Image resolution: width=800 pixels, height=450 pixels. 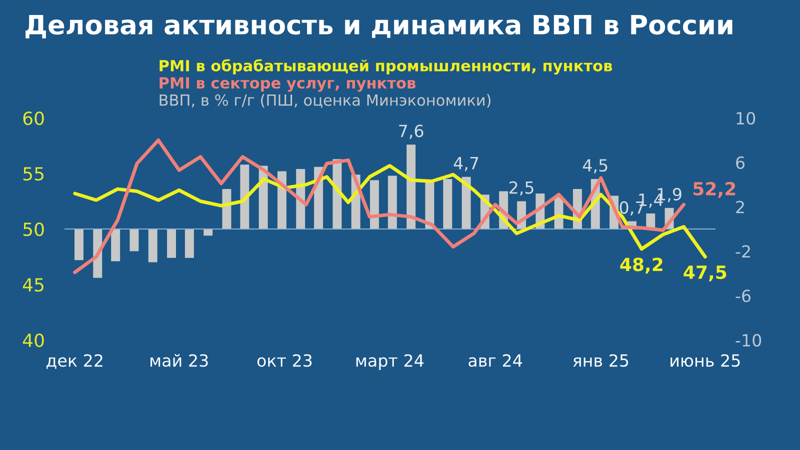 I want to click on y-tick-label: 40, so click(x=33, y=340).